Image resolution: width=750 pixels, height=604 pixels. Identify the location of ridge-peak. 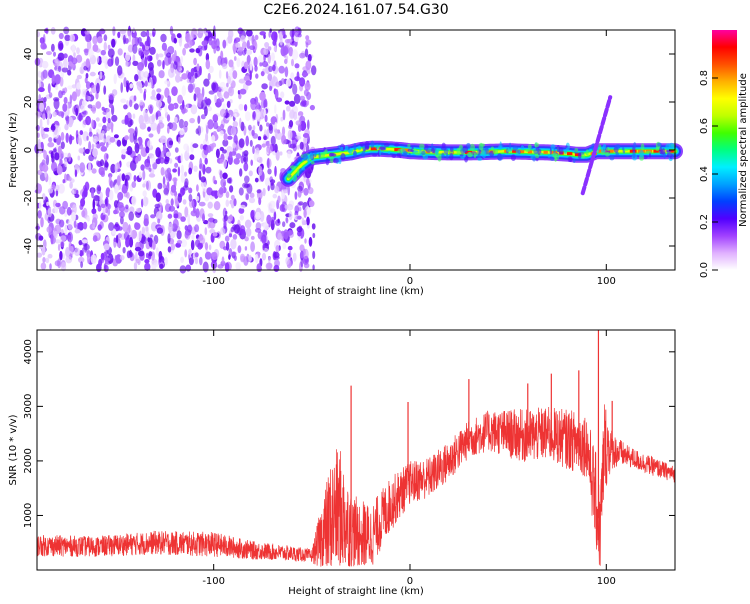
(374, 149).